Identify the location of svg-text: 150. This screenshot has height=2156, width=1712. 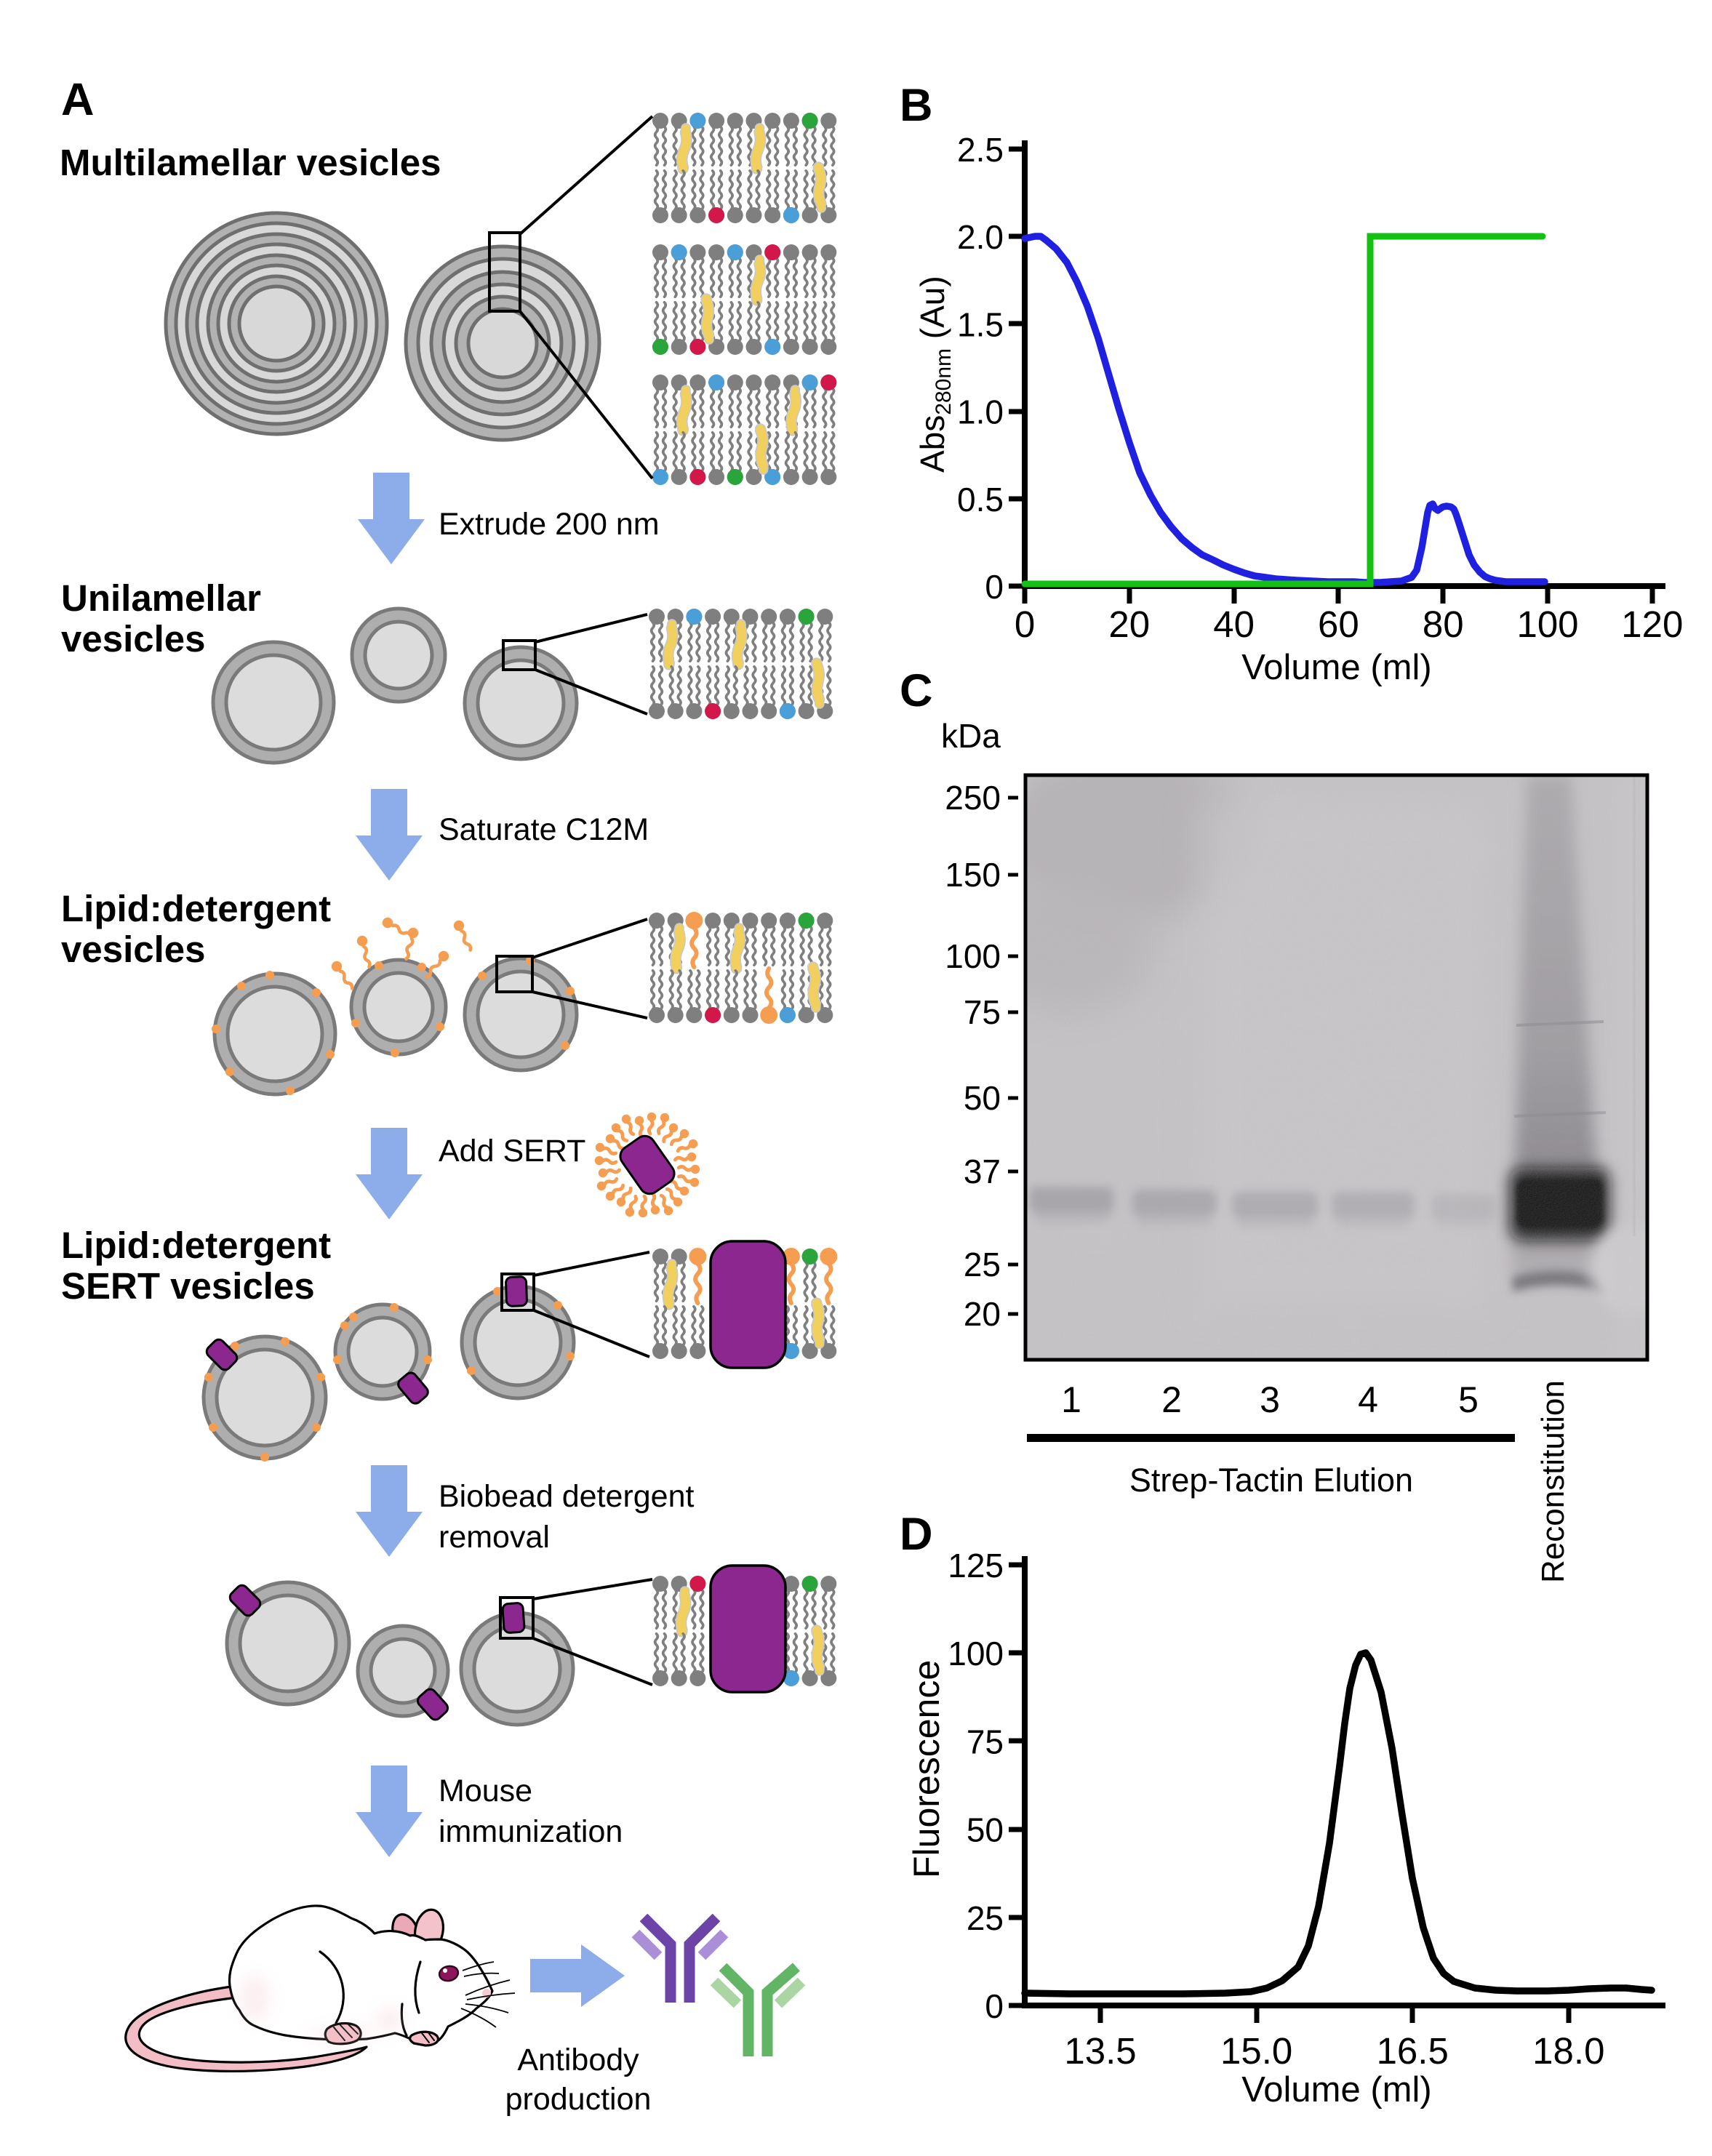
(973, 875).